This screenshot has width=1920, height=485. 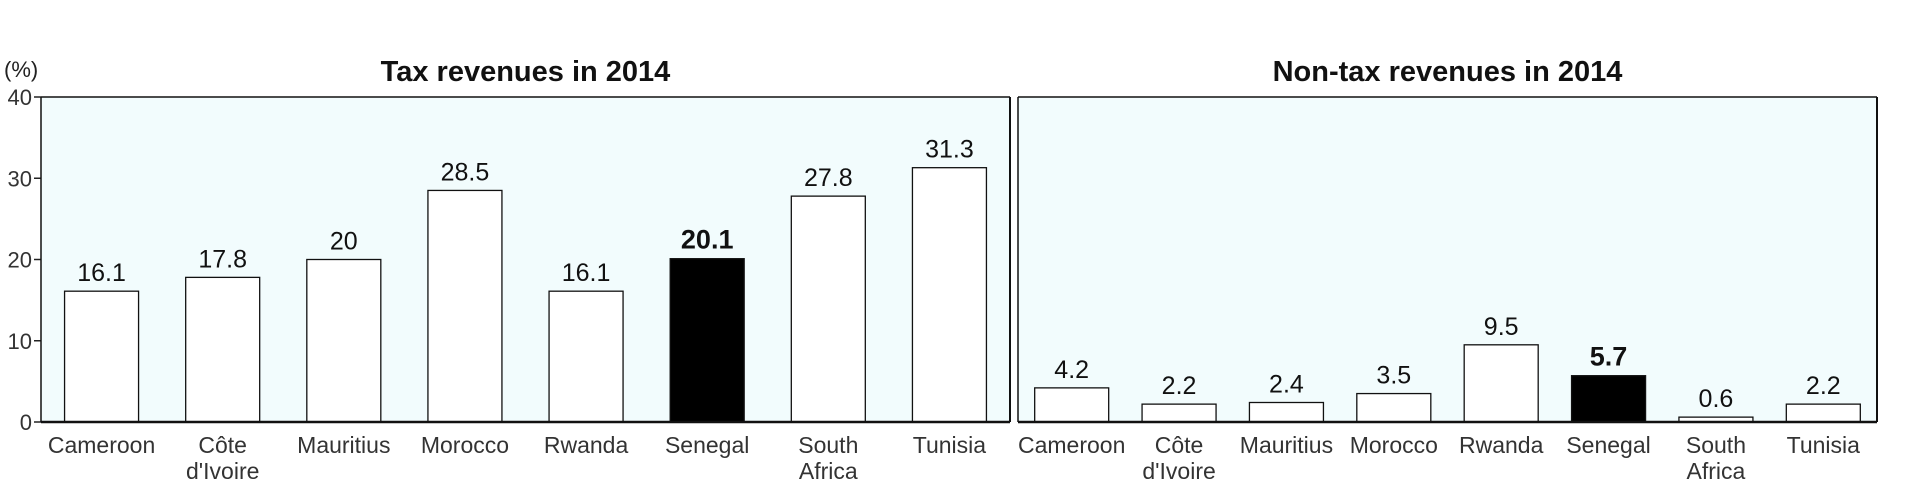 What do you see at coordinates (343, 445) in the screenshot?
I see `panel1-category-label: Mauritius` at bounding box center [343, 445].